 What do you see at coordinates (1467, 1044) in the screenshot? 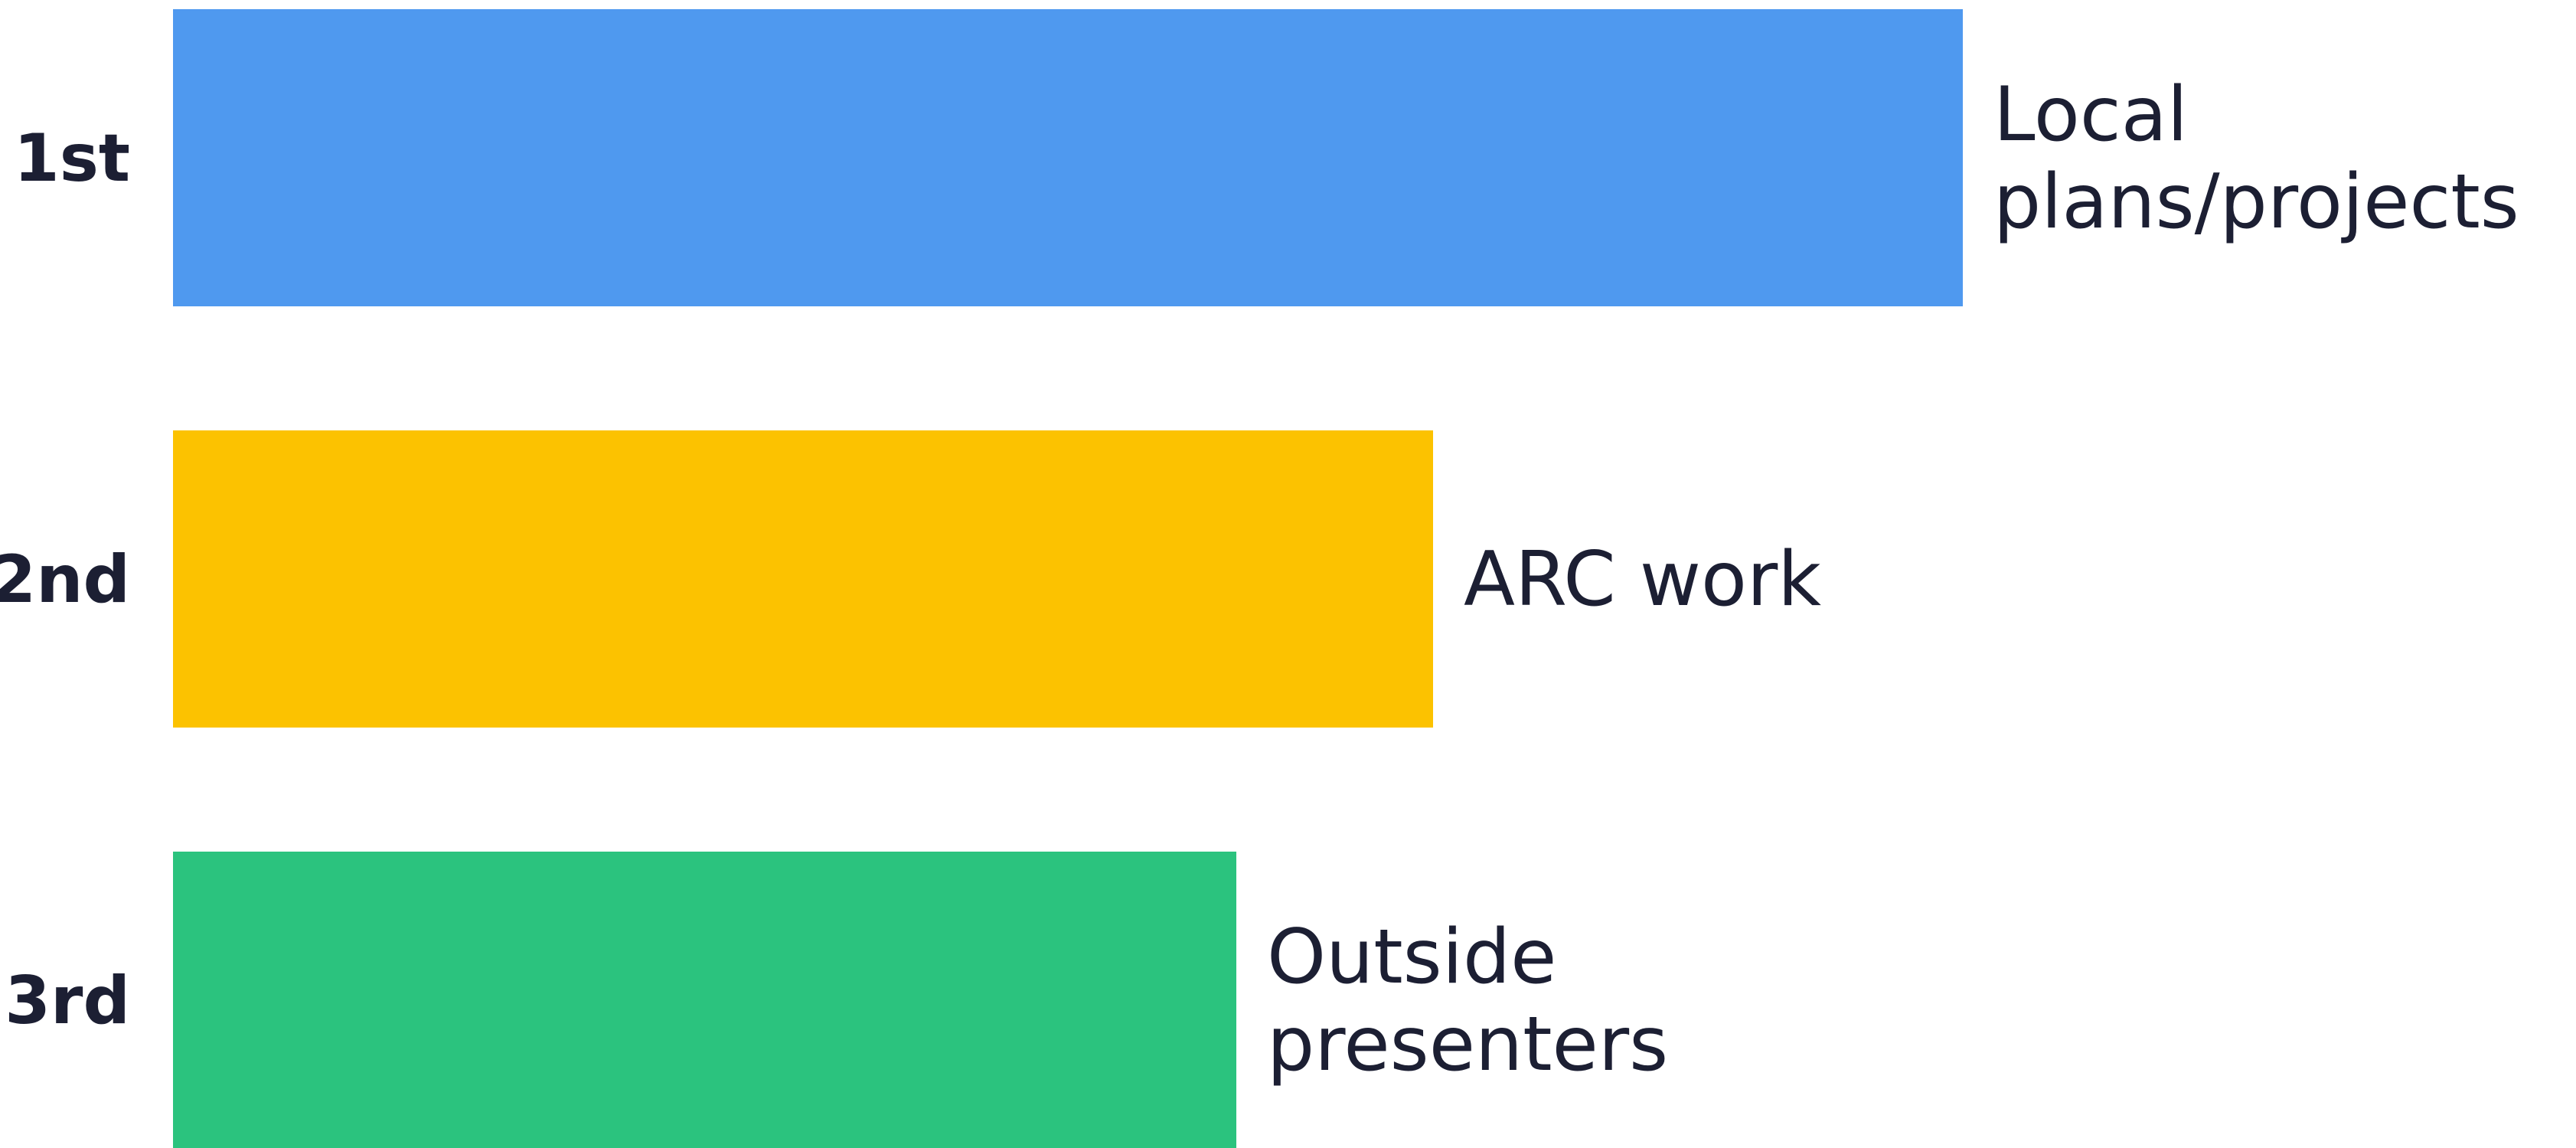
I see `category-label-line: presenters` at bounding box center [1467, 1044].